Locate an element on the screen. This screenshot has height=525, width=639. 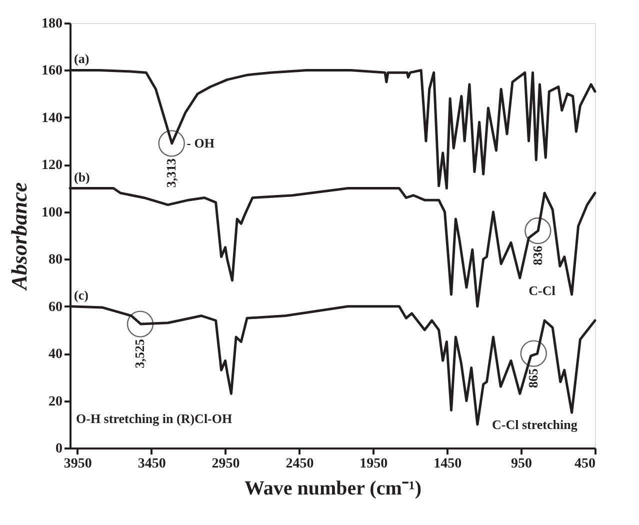
annotation: 865 is located at coordinates (533, 378).